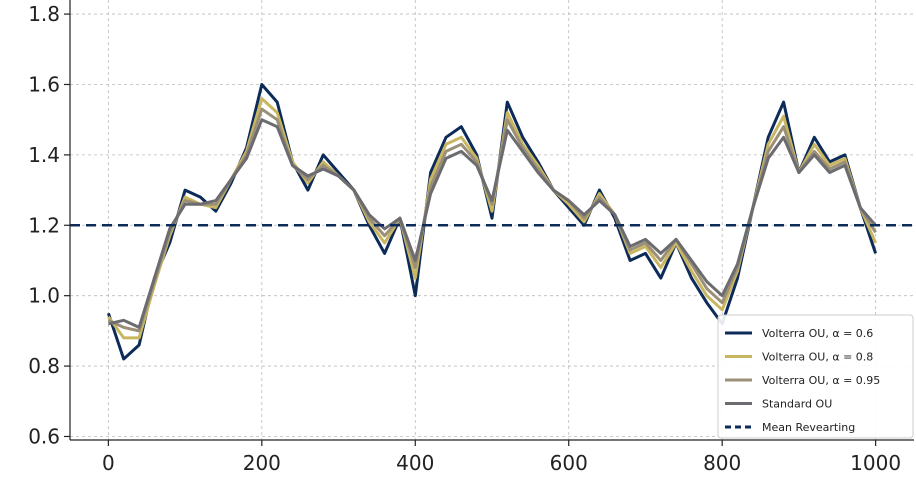 The height and width of the screenshot is (495, 916). Describe the element at coordinates (569, 463) in the screenshot. I see `x-tick-label: 600` at that location.